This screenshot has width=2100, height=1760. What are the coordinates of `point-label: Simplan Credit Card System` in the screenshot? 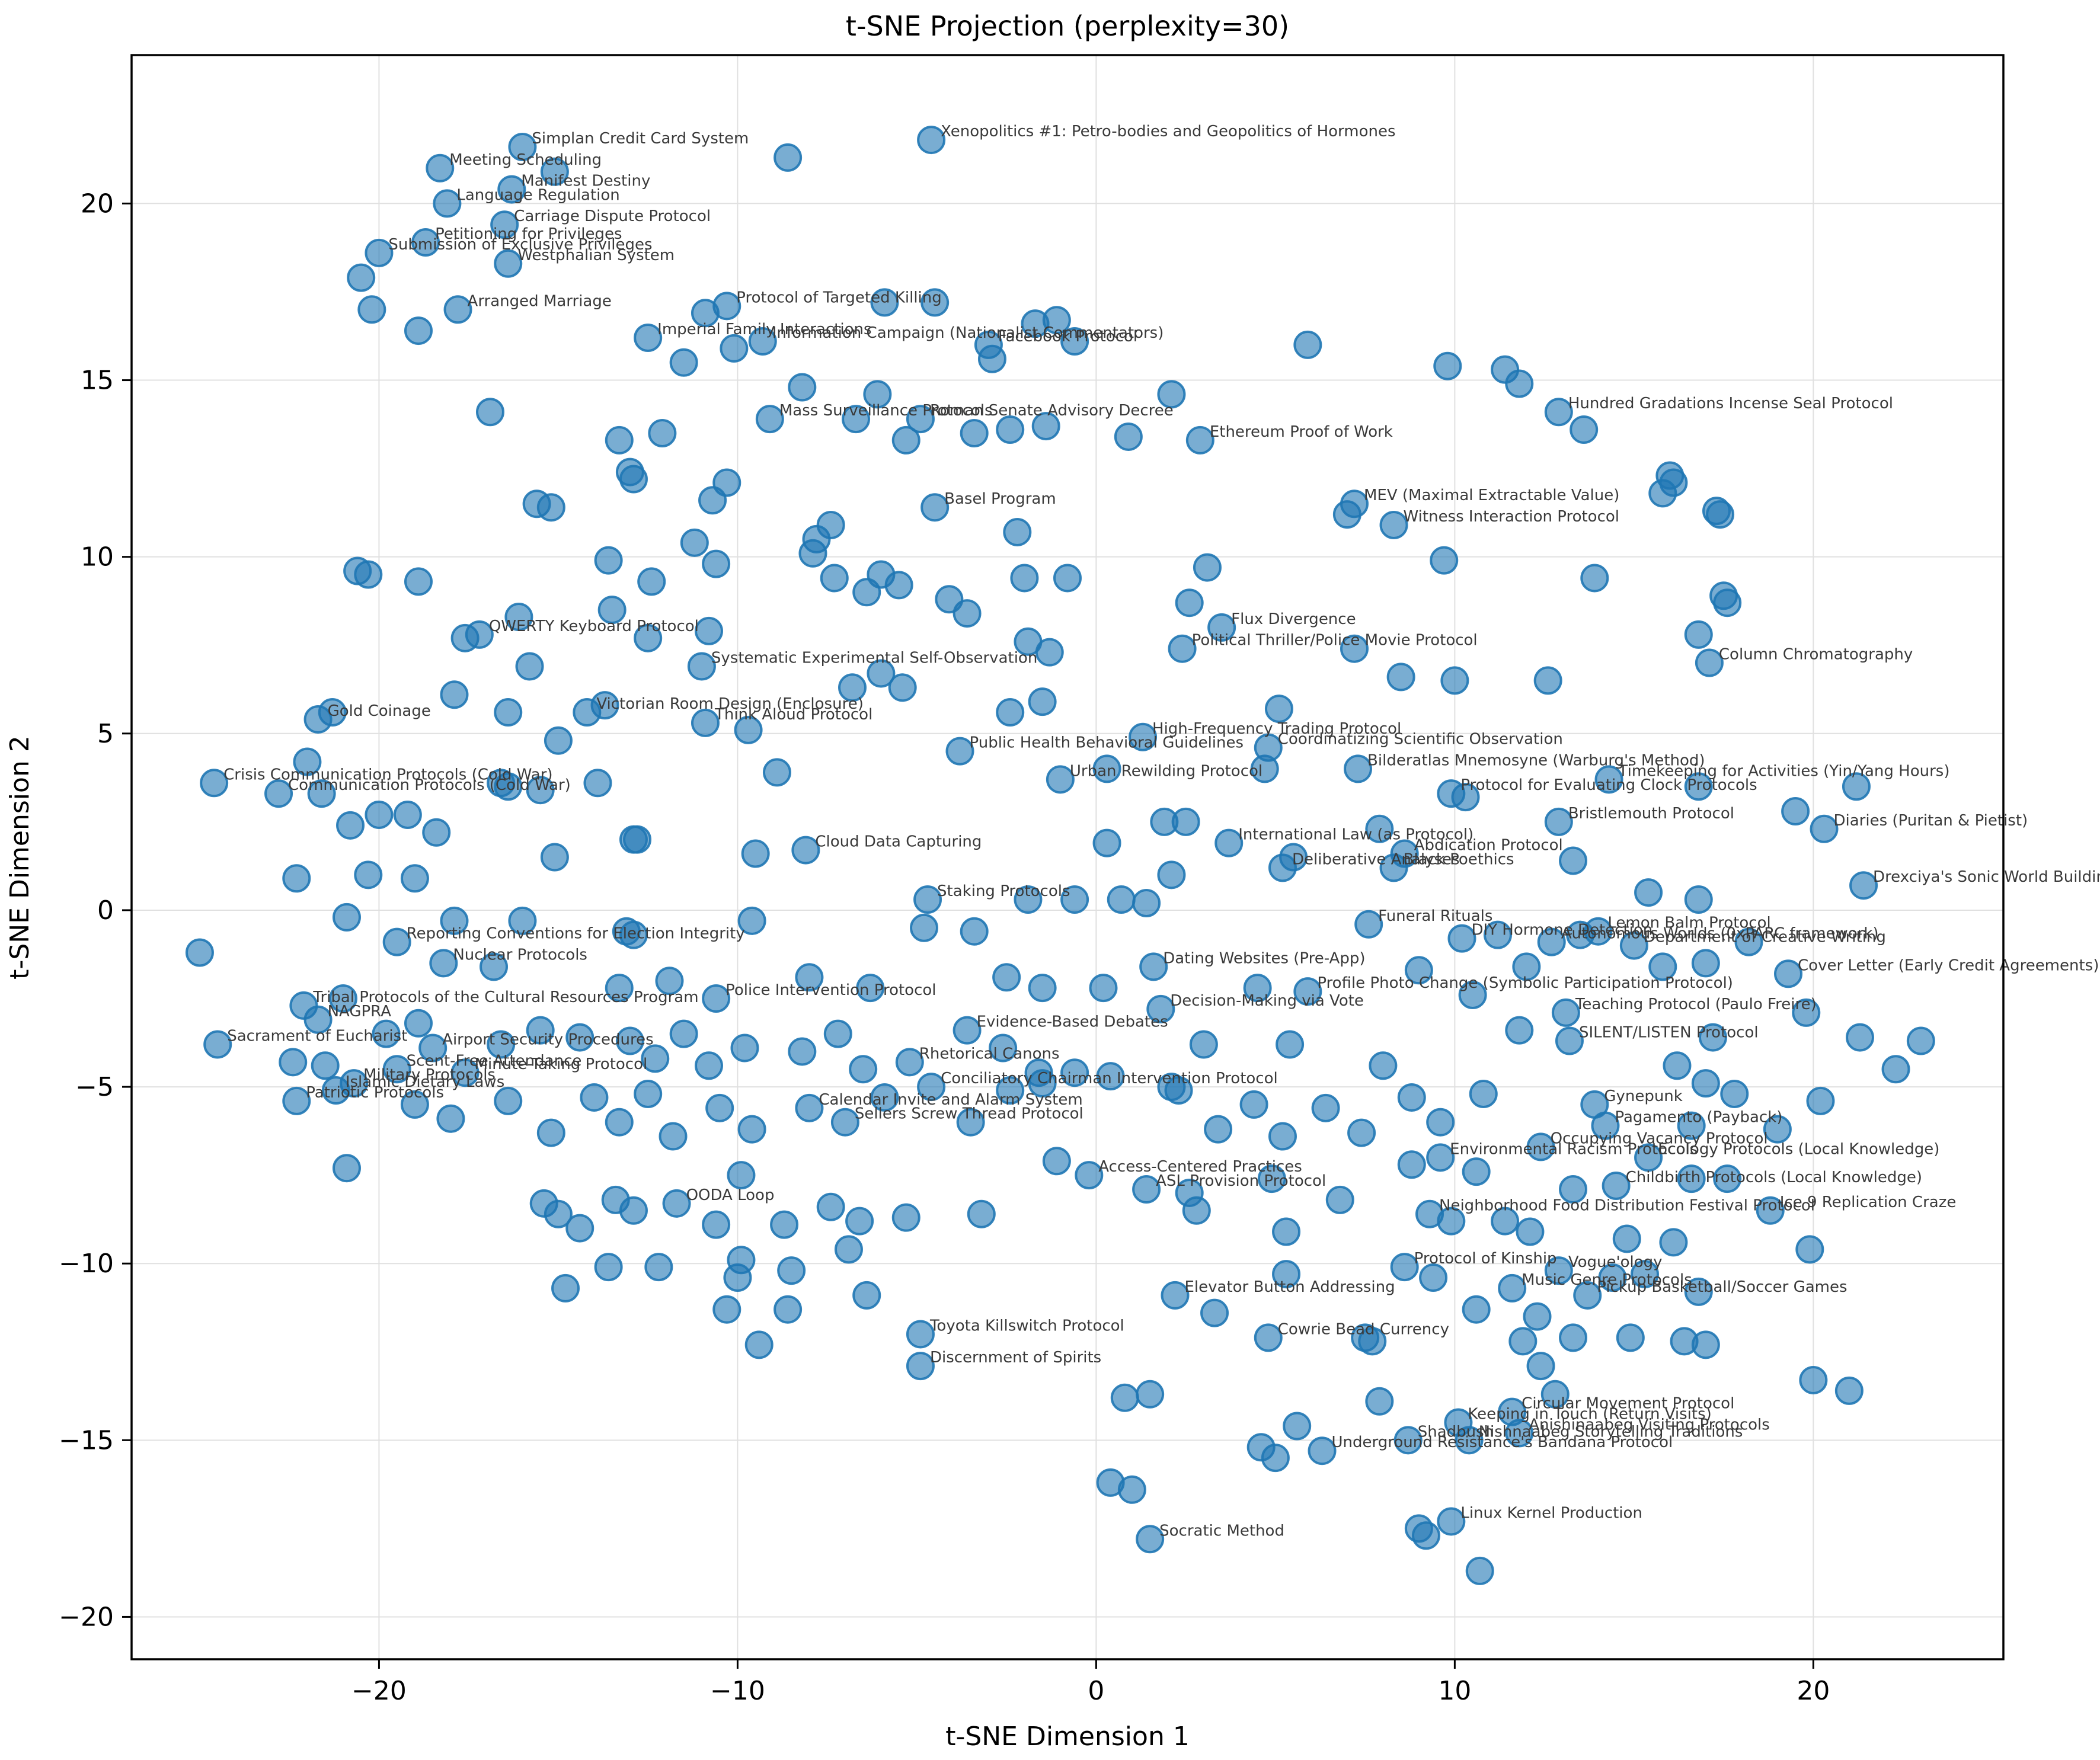 It's located at (640, 139).